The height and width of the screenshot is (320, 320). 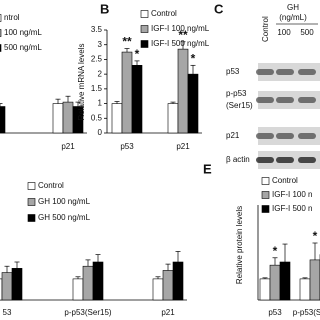 What do you see at coordinates (292, 208) in the screenshot?
I see `legend-label: IGF-I 500 n` at bounding box center [292, 208].